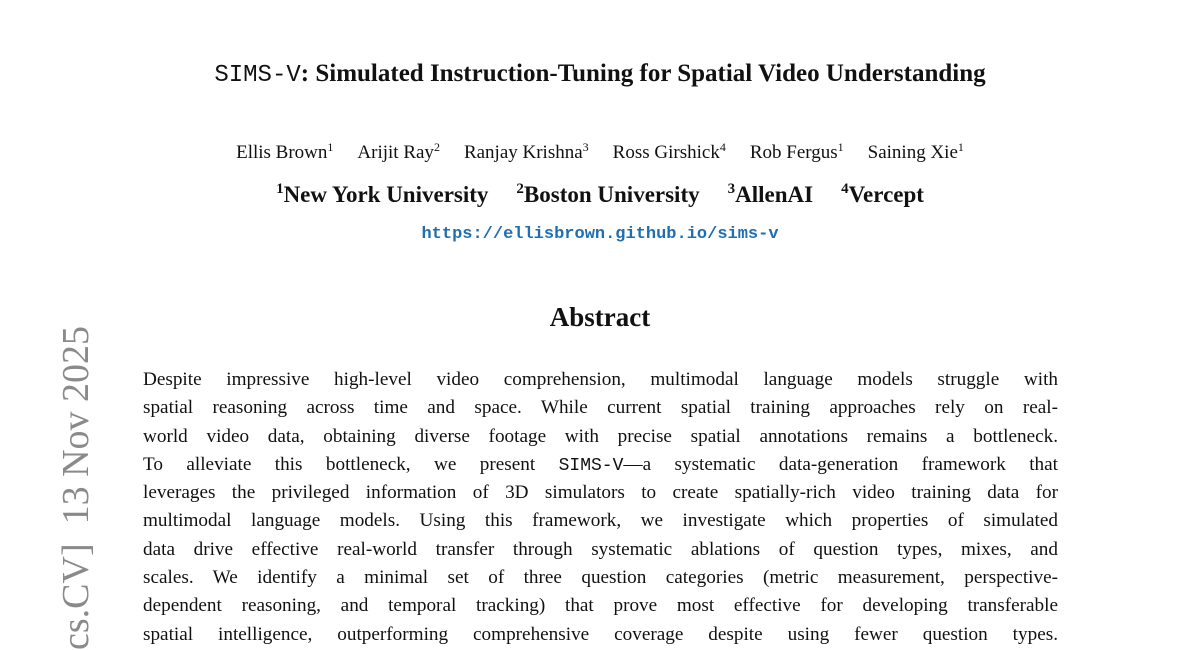 Image resolution: width=1200 pixels, height=650 pixels. Describe the element at coordinates (436, 147) in the screenshot. I see `author-affil-index: 2` at that location.